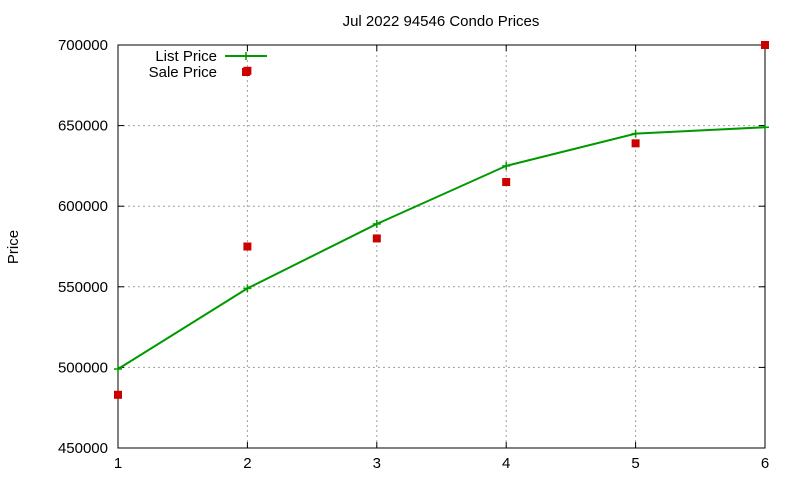  I want to click on chart-title: Jul 2022 94546 Condo Prices, so click(441, 21).